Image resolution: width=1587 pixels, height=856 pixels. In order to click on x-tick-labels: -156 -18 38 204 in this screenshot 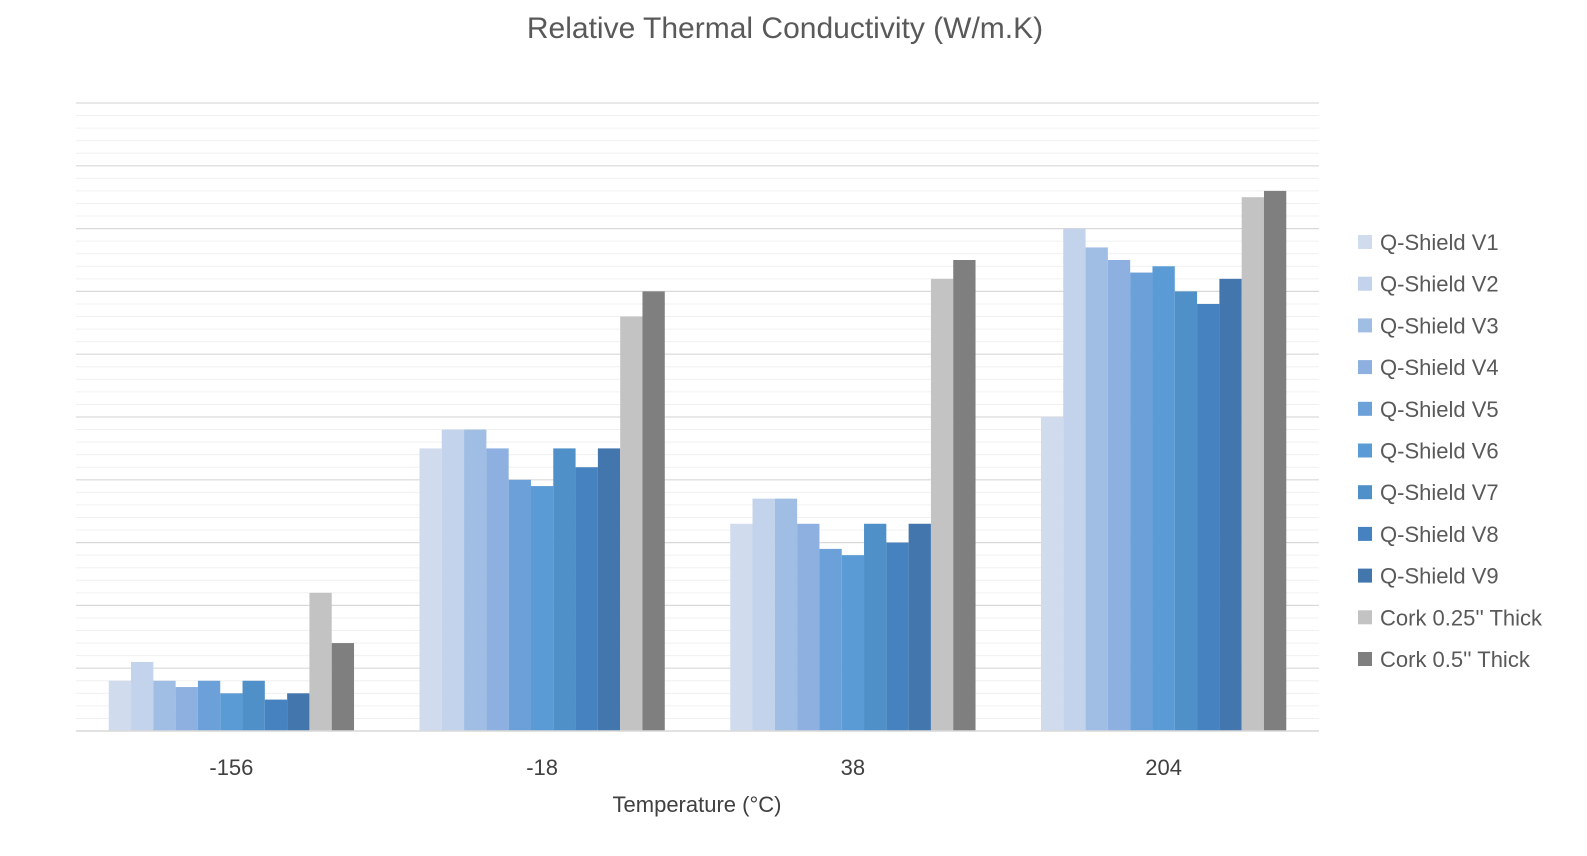, I will do `click(695, 767)`.